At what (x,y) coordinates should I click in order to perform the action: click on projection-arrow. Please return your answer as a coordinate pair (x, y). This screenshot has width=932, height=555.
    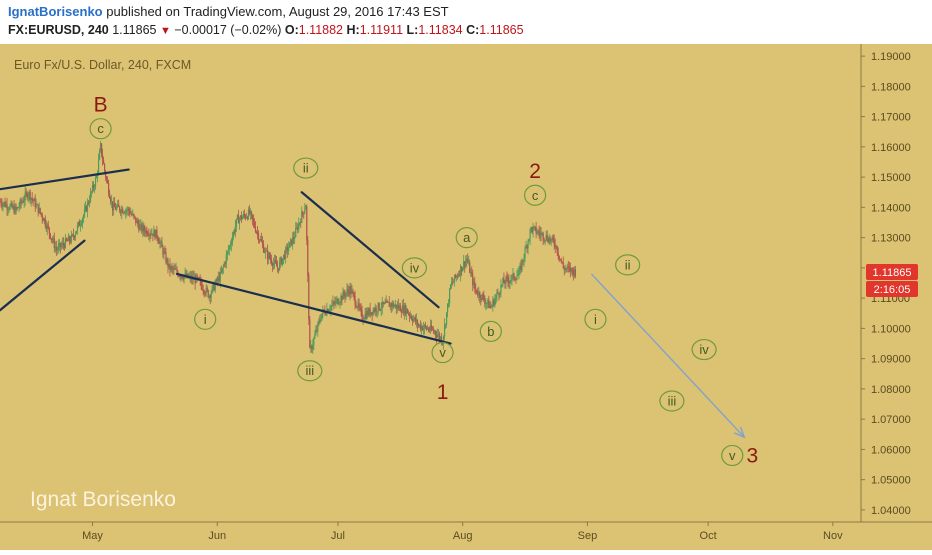
    Looking at the image, I should click on (667, 355).